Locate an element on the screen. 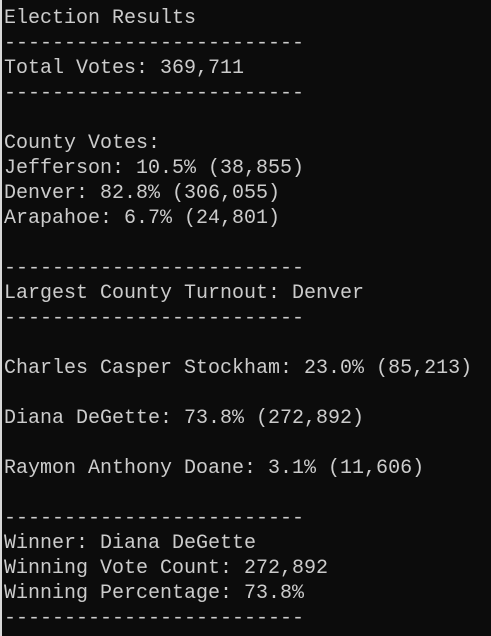 Image resolution: width=491 pixels, height=636 pixels. terminal-line: Denver: 82.8% (306,055) is located at coordinates (142, 193).